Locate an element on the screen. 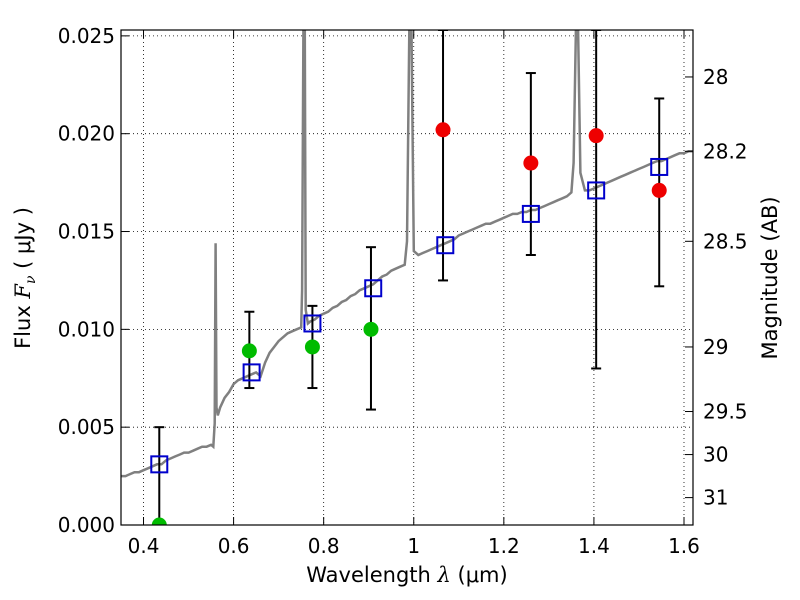 The image size is (800, 600). x-tick-label: 1.4 is located at coordinates (594, 546).